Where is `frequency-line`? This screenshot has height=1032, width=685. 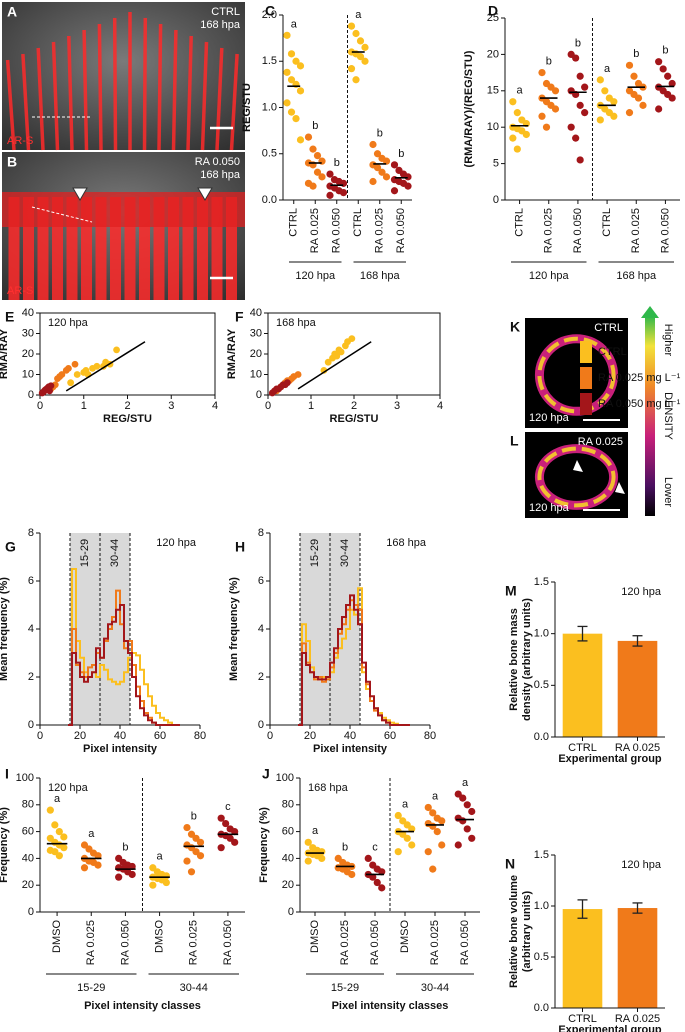
frequency-line is located at coordinates (354, 660).